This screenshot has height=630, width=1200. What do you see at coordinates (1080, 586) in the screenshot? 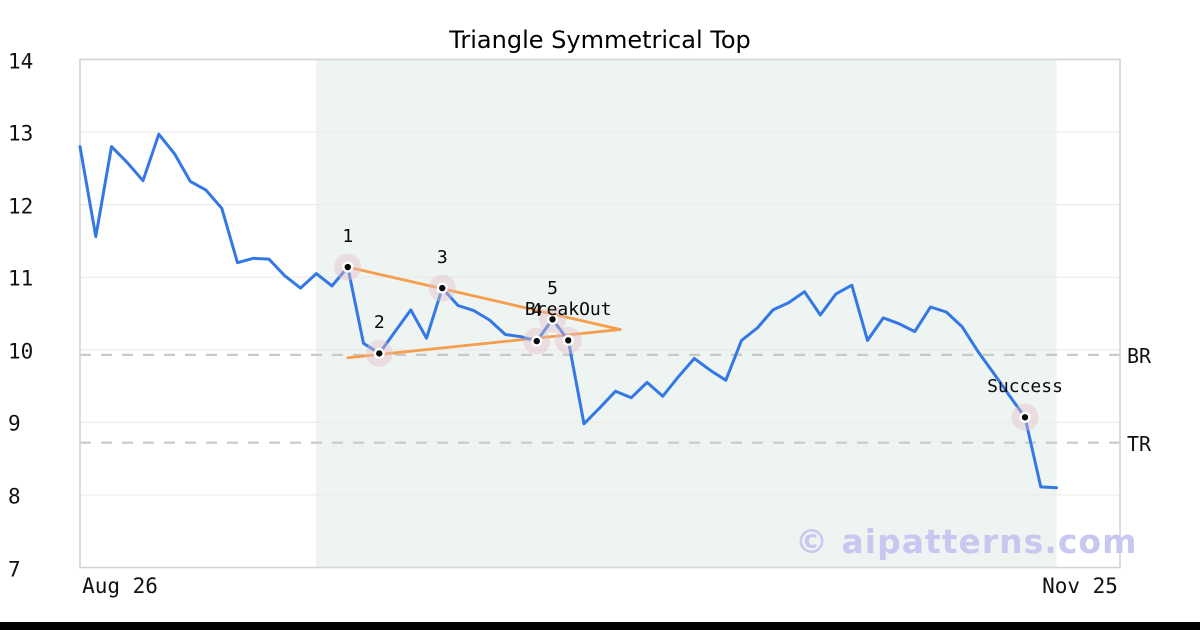
I see `x-tick-label: Nov 25` at bounding box center [1080, 586].